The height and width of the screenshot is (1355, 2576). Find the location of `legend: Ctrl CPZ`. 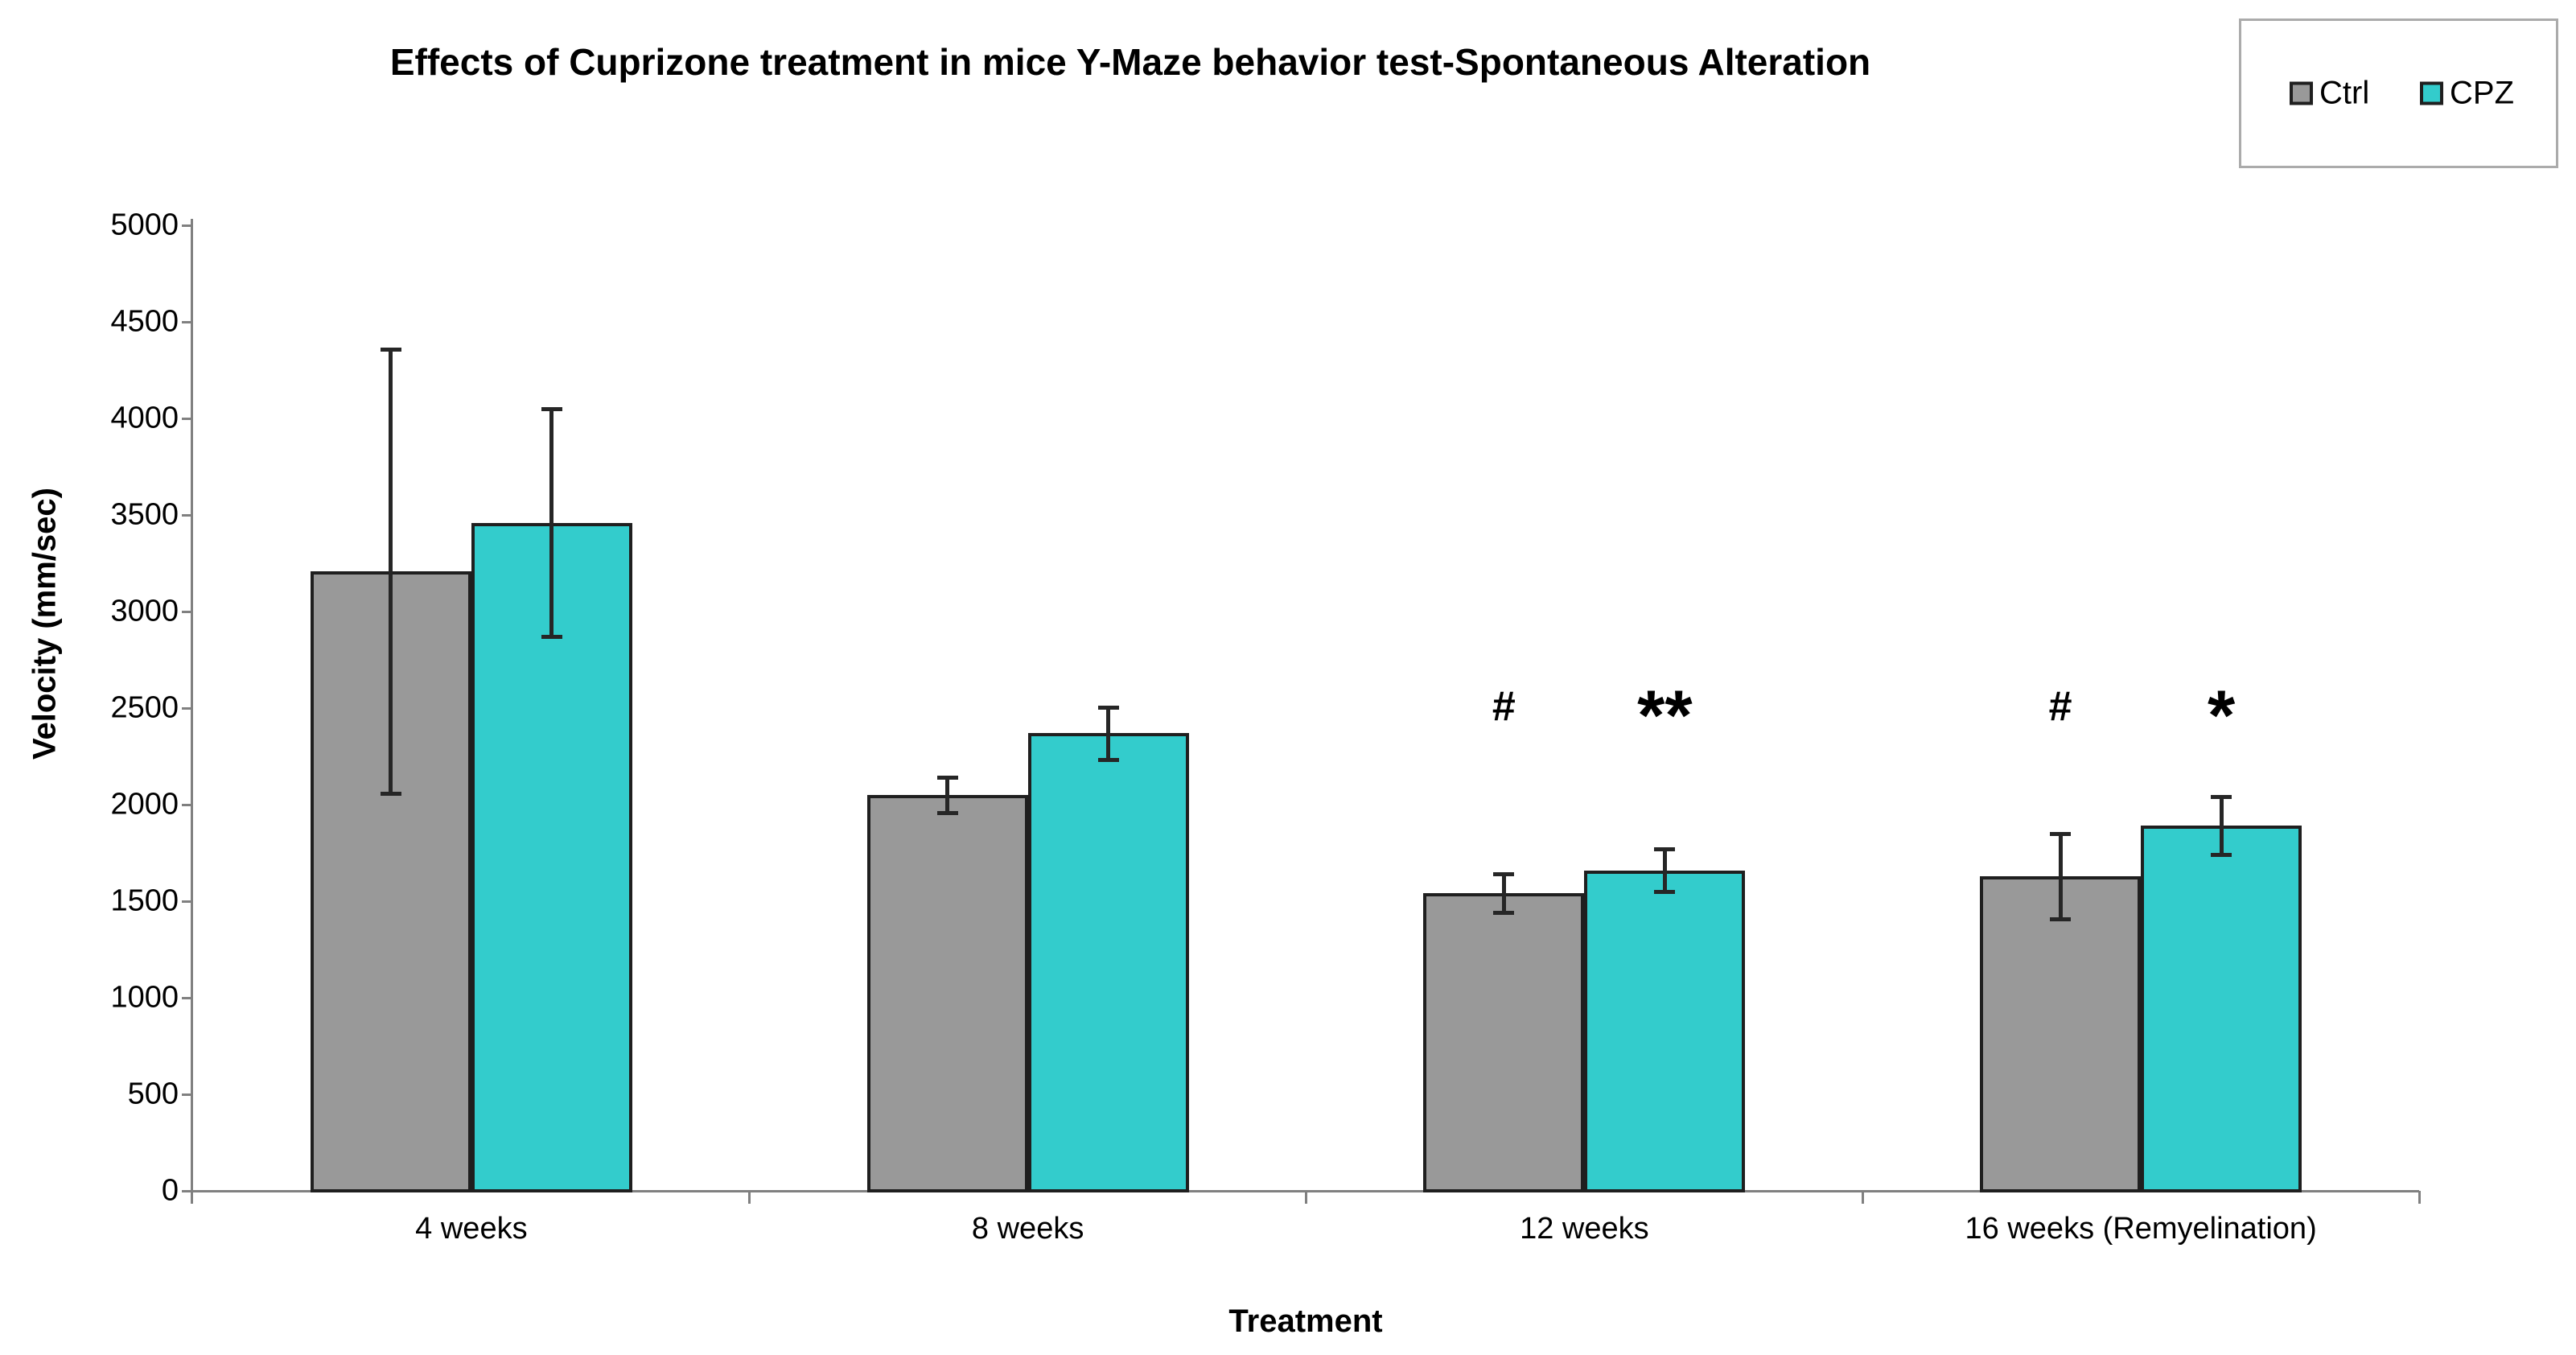

legend: Ctrl CPZ is located at coordinates (2398, 93).